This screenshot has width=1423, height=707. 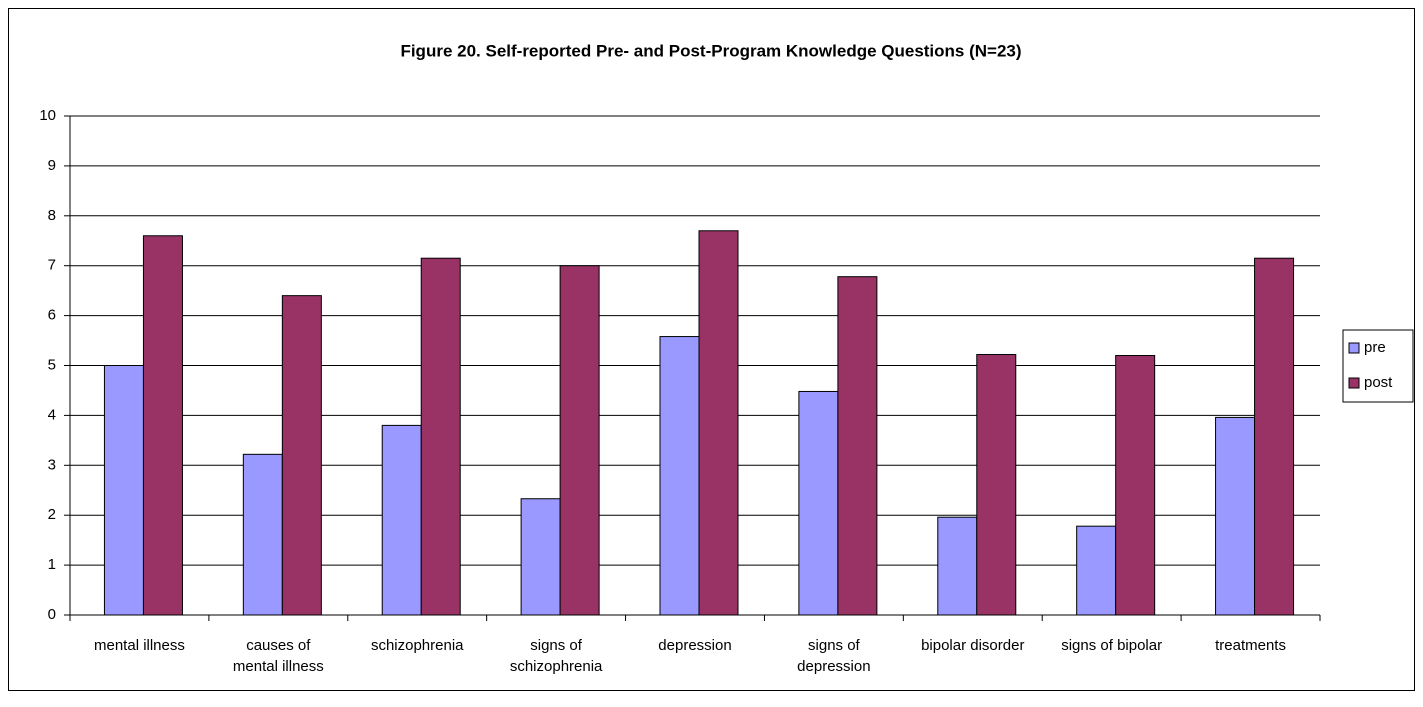 What do you see at coordinates (1375, 347) in the screenshot?
I see `legend-label: pre` at bounding box center [1375, 347].